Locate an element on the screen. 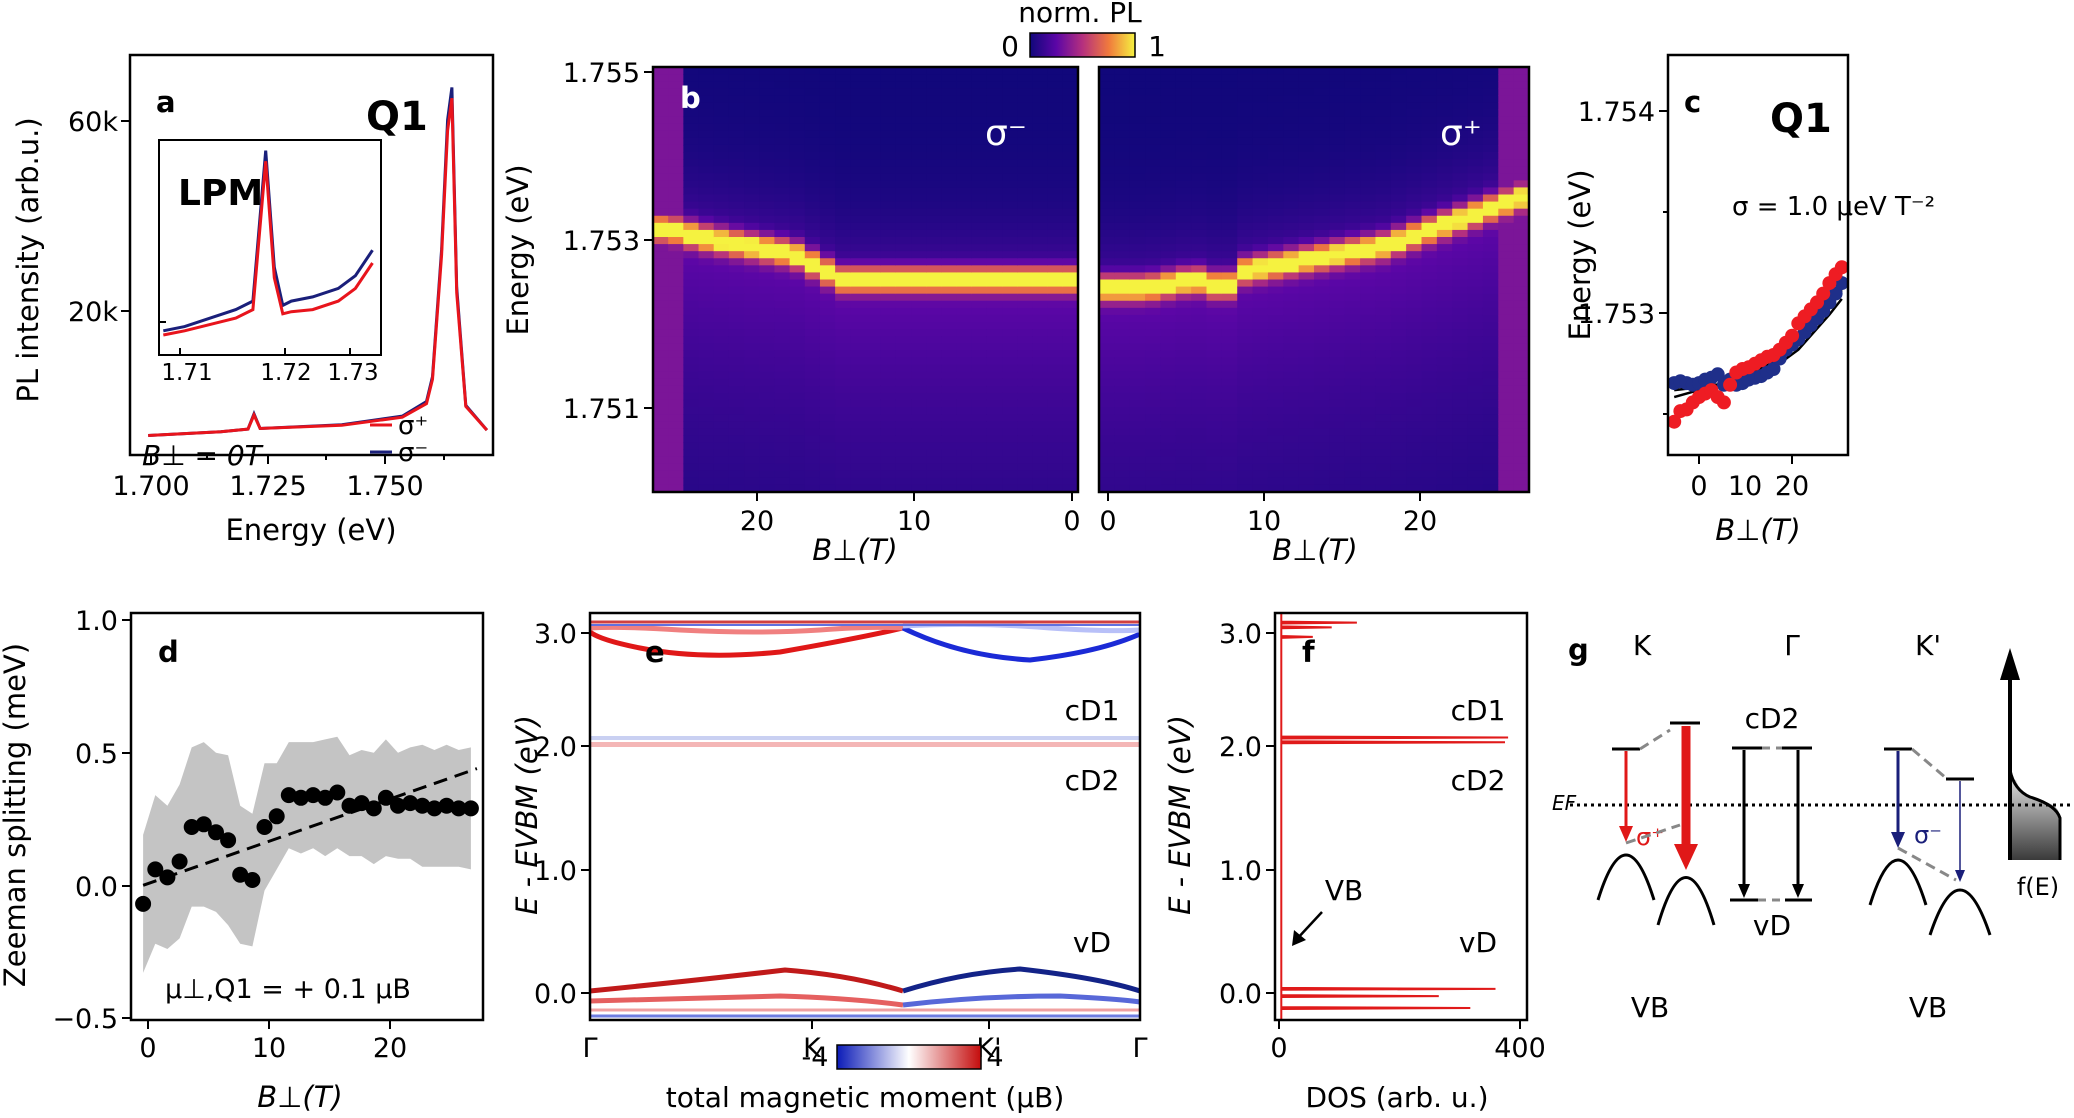 The width and height of the screenshot is (2074, 1118). conduction-bands is located at coordinates (865, 641).